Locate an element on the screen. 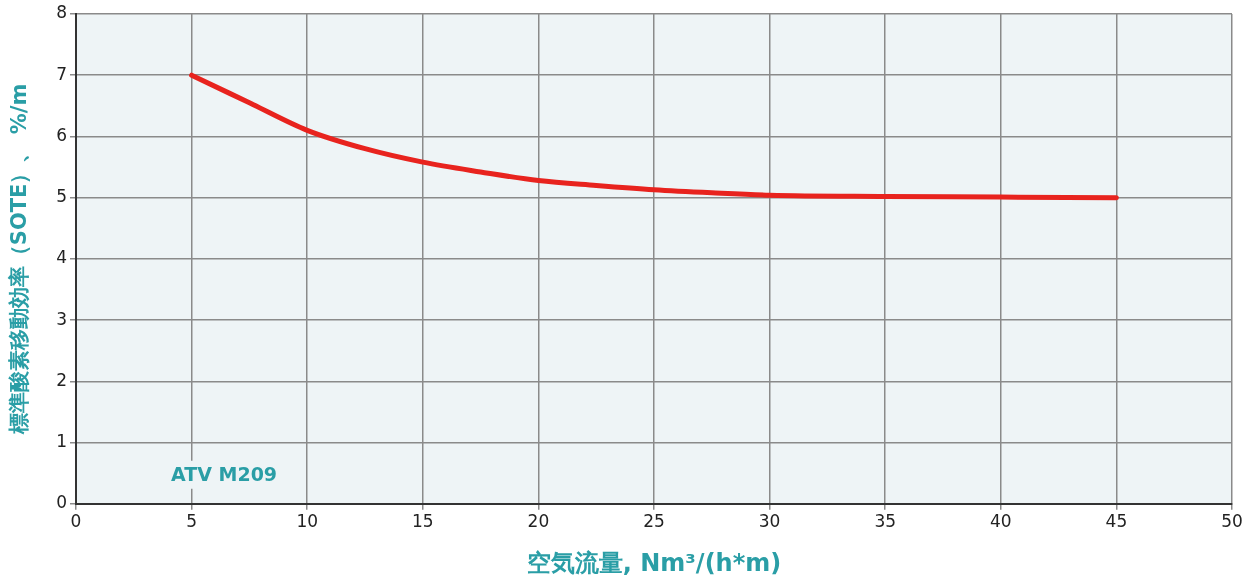 The width and height of the screenshot is (1252, 585). x-tick-label: 10 is located at coordinates (307, 521).